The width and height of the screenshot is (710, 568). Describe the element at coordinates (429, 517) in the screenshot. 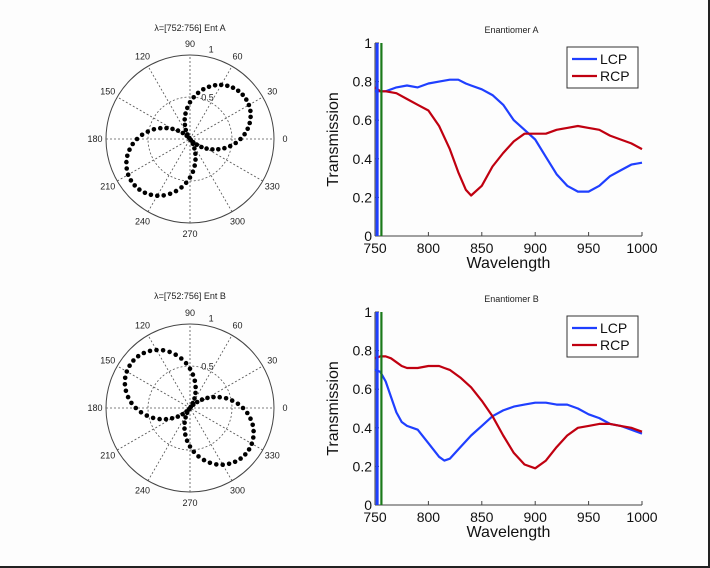

I see `x-tick-label: 800` at that location.